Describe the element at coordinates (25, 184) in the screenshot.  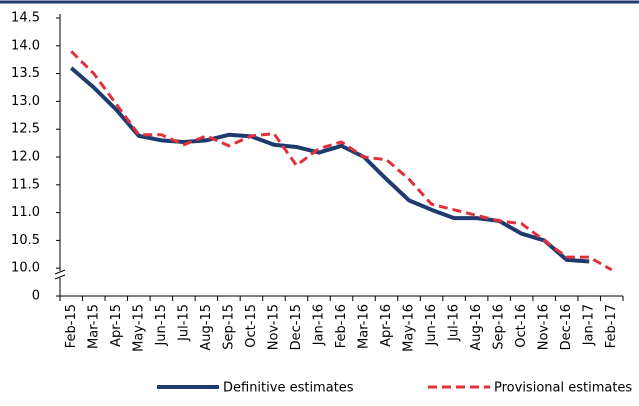
I see `y-tick-label: 11.5` at that location.